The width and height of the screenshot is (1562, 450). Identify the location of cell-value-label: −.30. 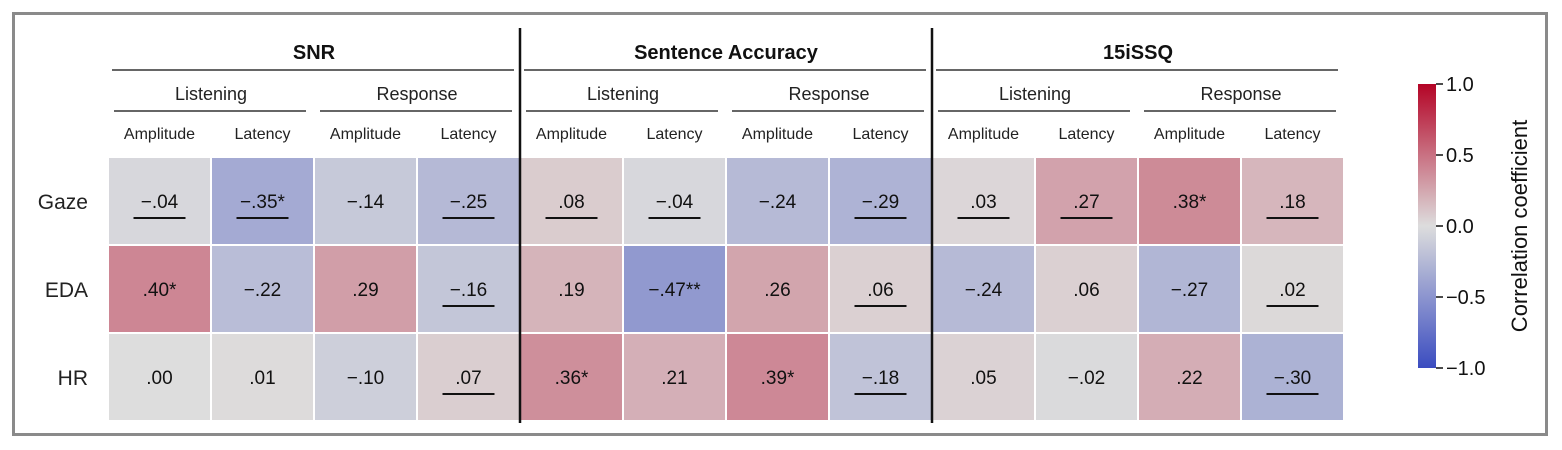
(1293, 378).